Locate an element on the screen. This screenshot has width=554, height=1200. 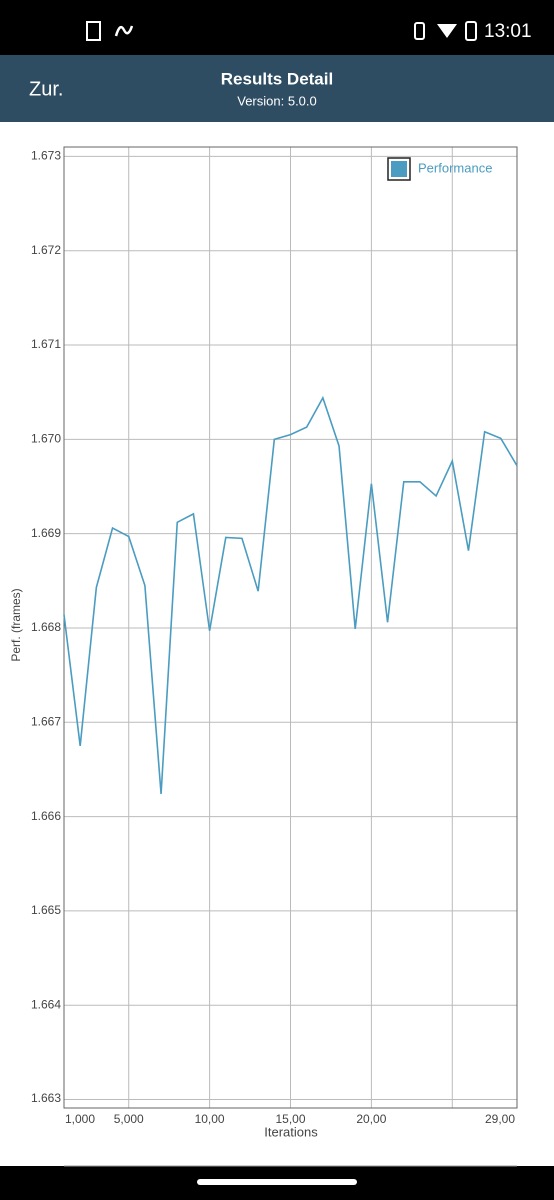
y-tick-label: 1.669 is located at coordinates (46, 533).